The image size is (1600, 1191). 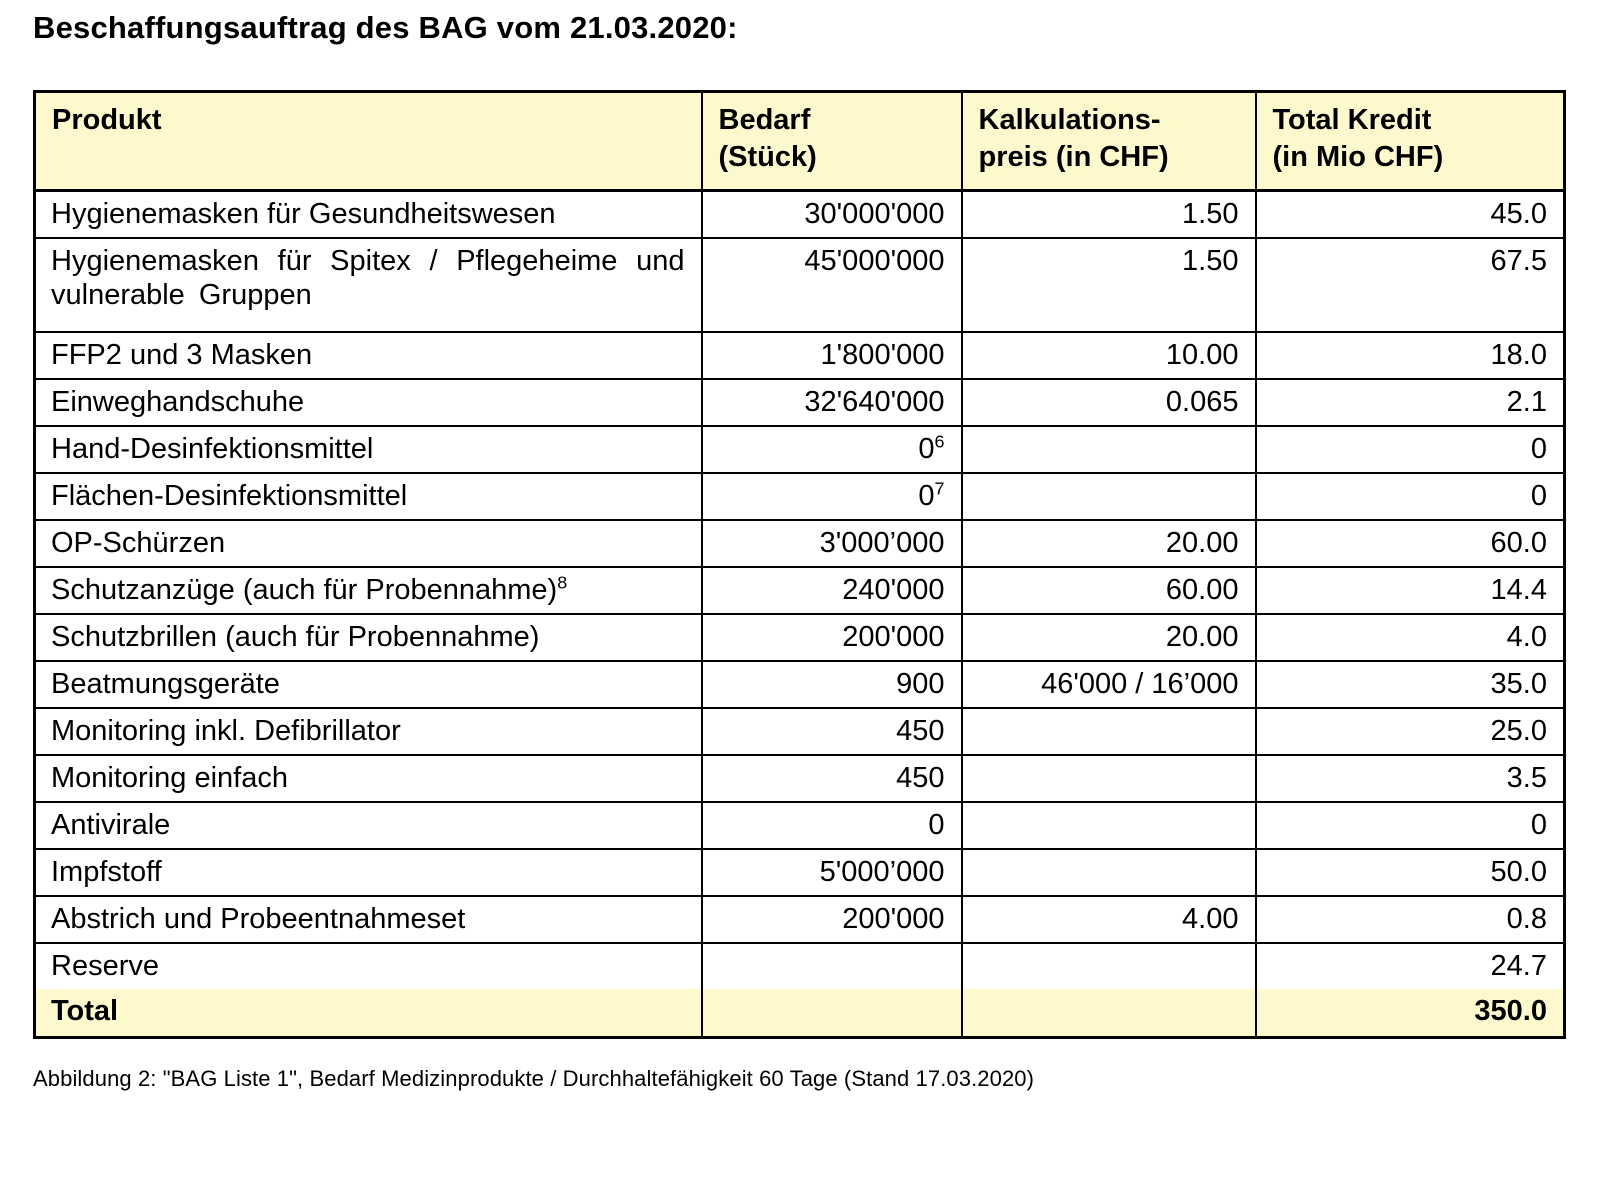 What do you see at coordinates (831, 872) in the screenshot?
I see `bedarf-cell: 5'000’000` at bounding box center [831, 872].